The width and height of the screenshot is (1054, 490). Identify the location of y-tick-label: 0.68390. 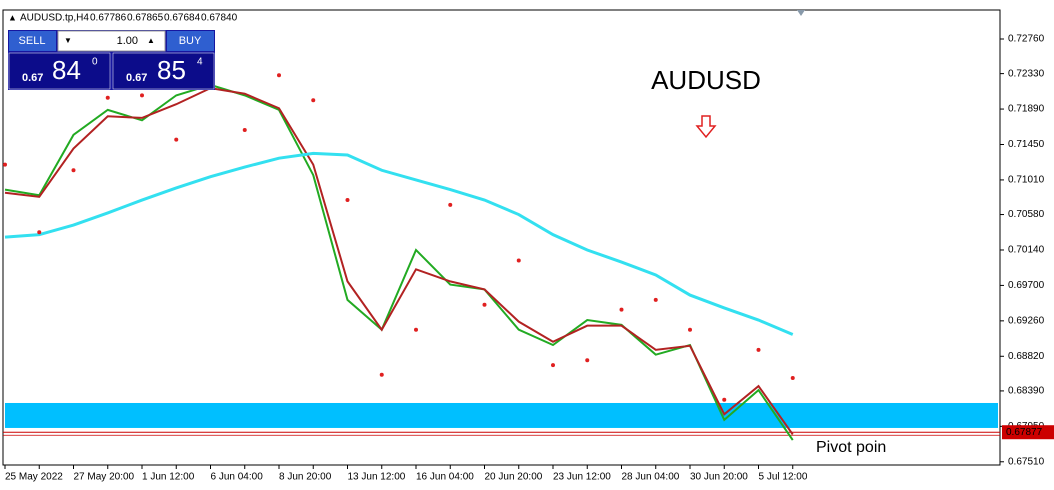
(1026, 391).